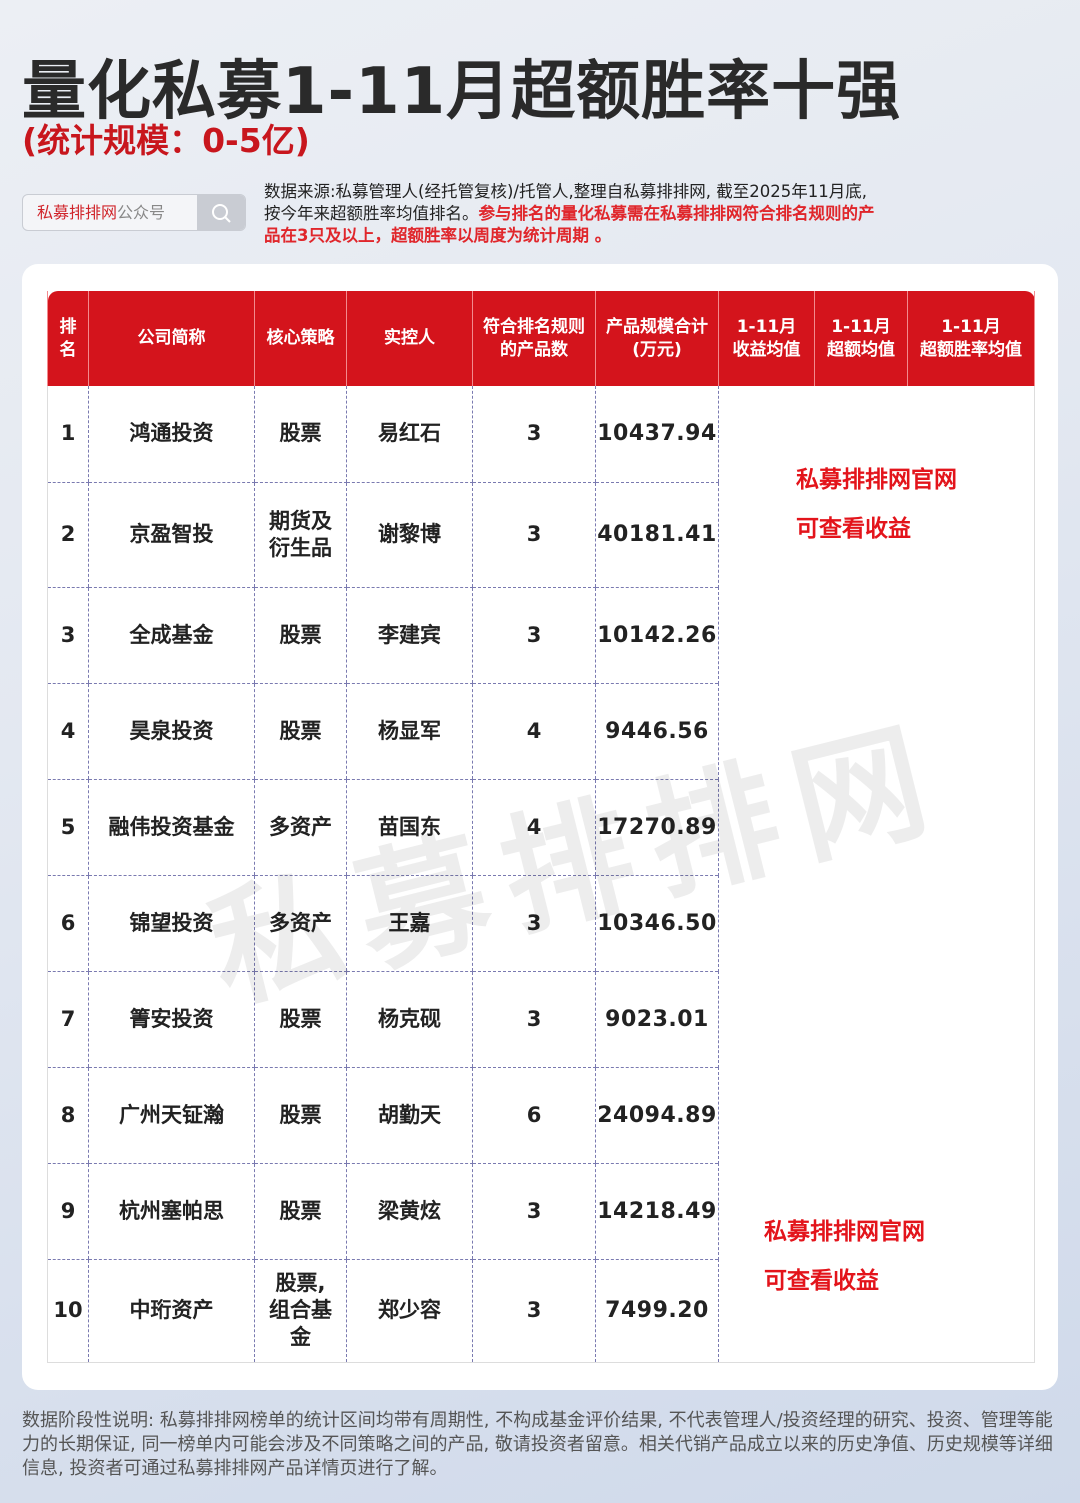  I want to click on table-row: 7 箐安投资 股票 杨克砚 3 9023.01, so click(541, 1019).